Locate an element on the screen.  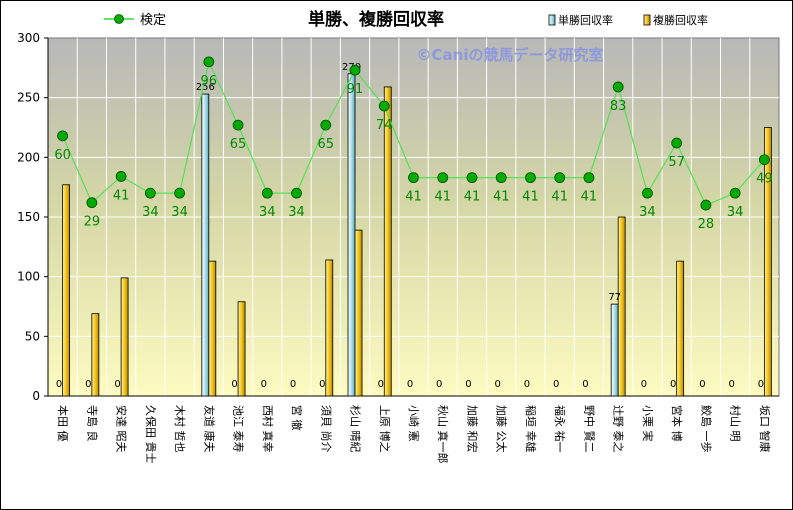
y-tick-label: 0 is located at coordinates (36, 396).